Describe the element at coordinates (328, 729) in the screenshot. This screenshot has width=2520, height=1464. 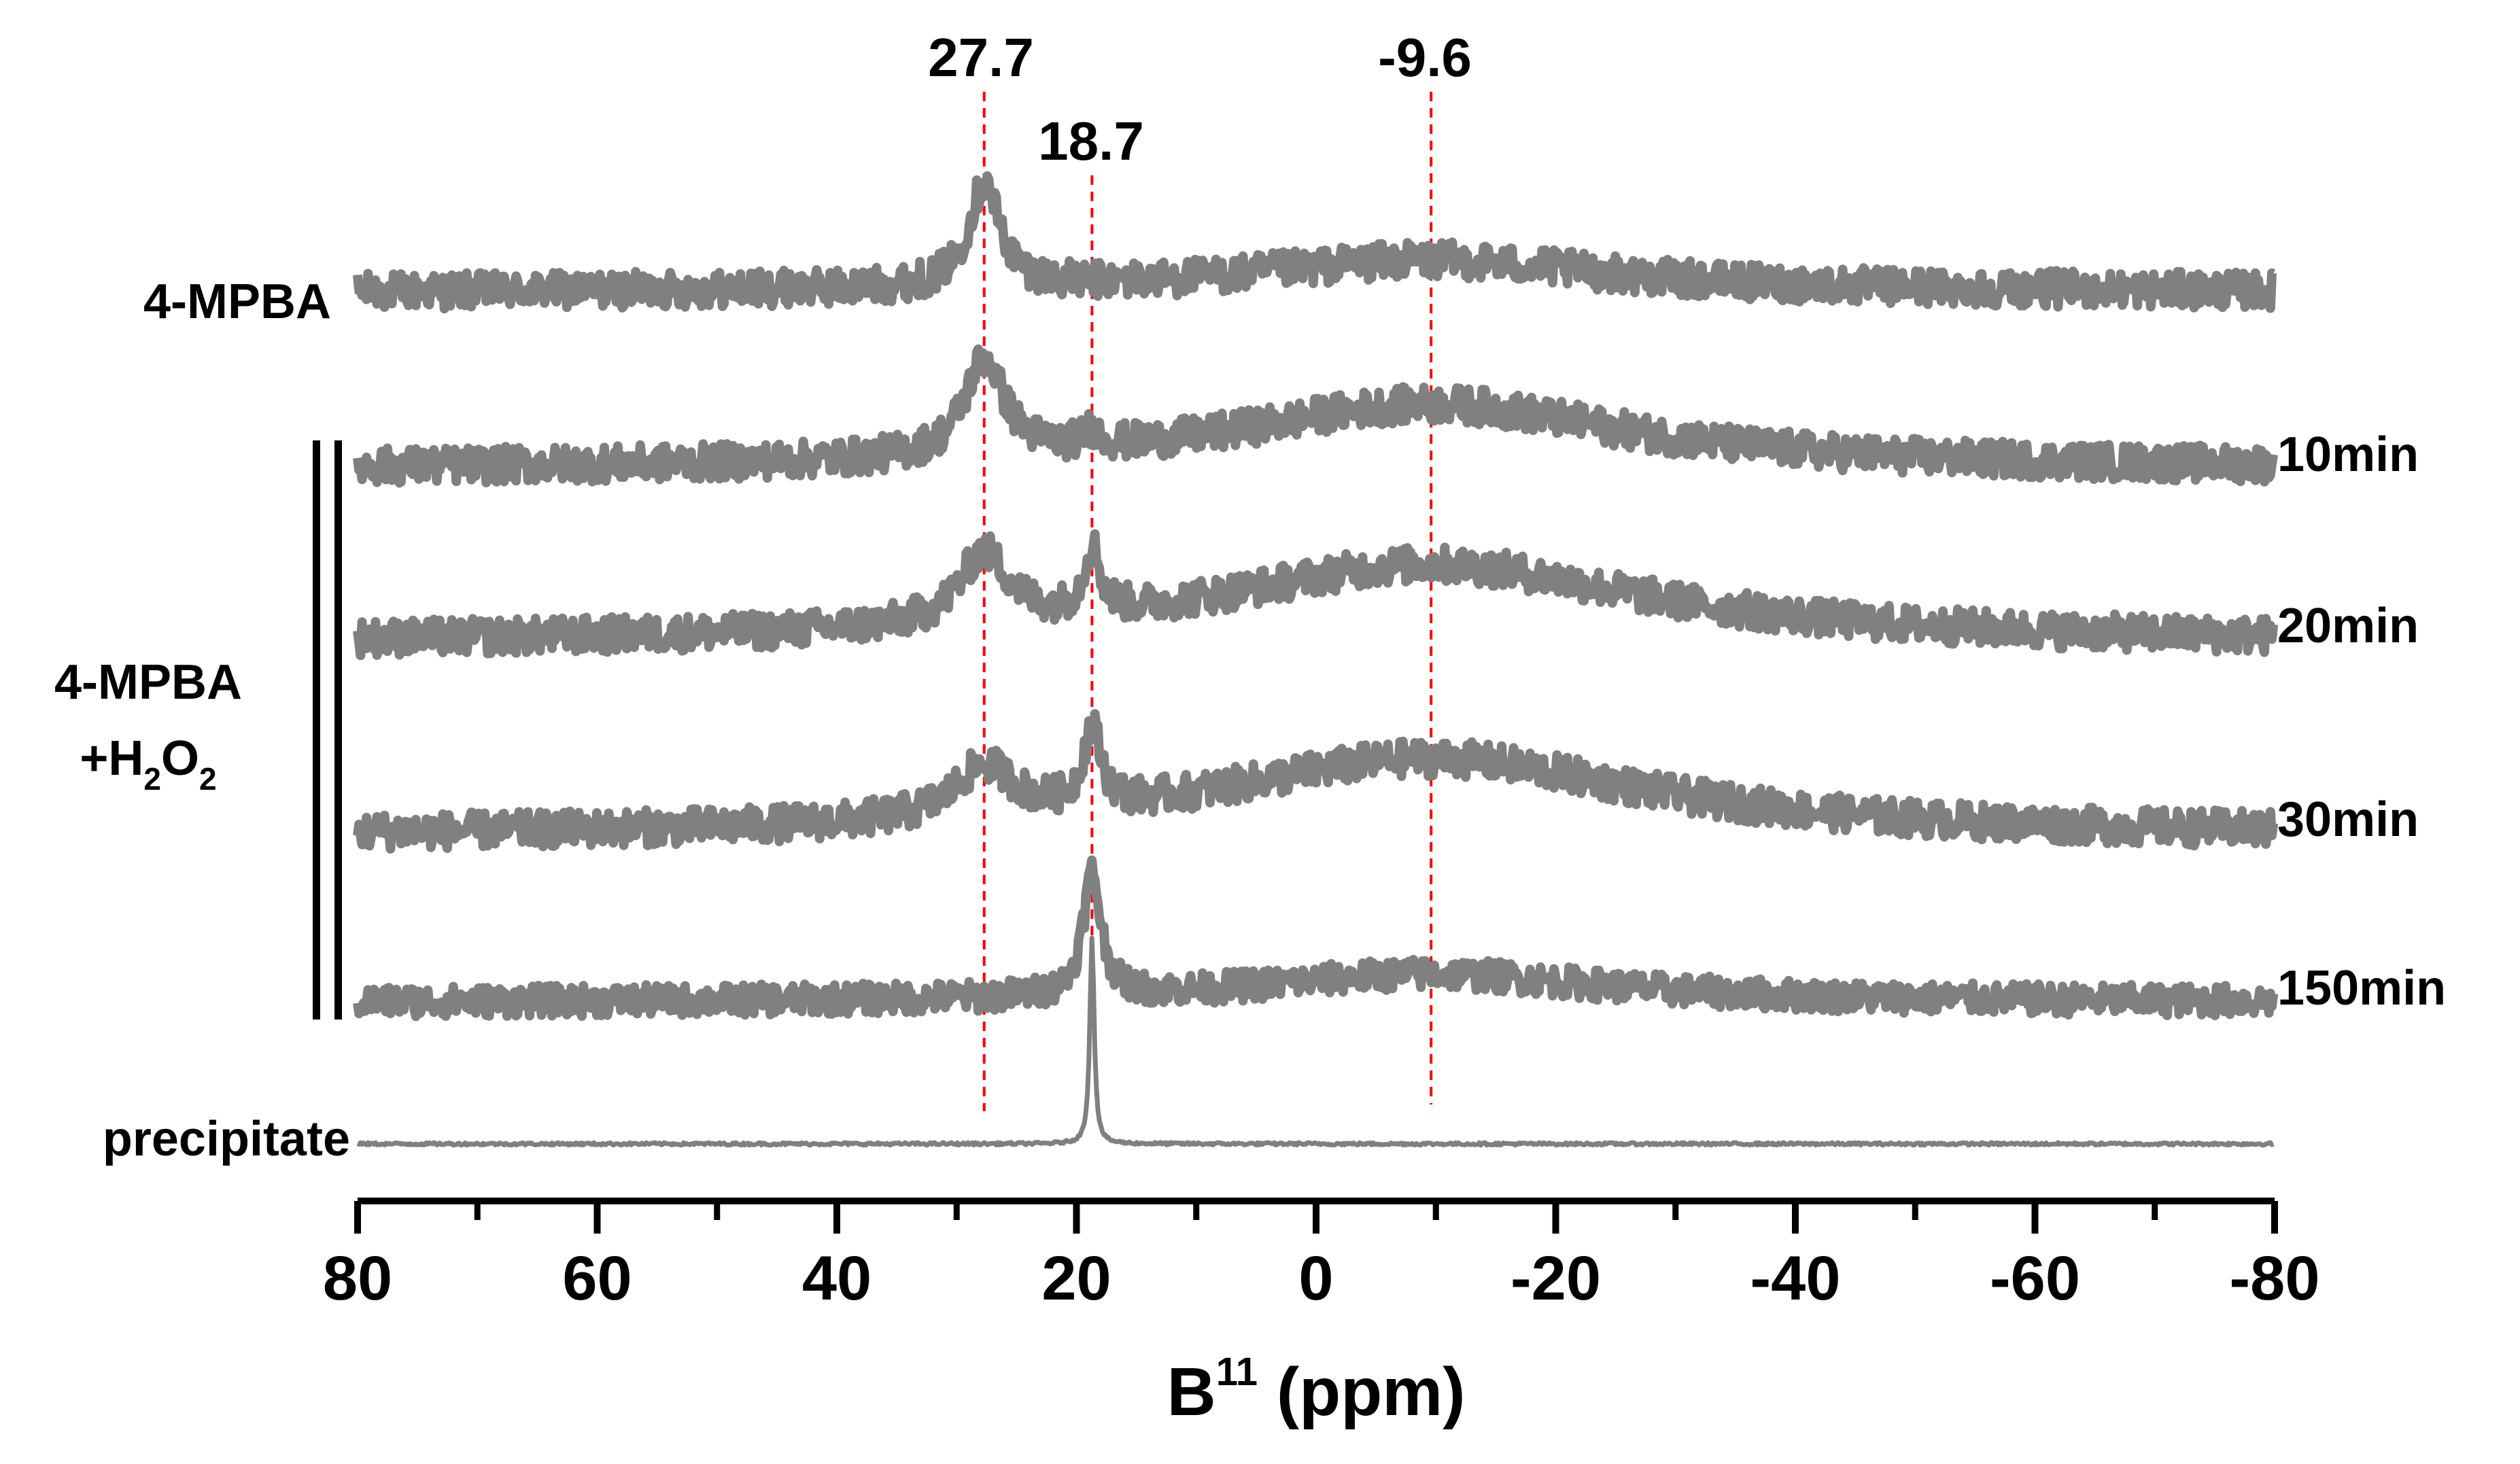
I see `group-bracket` at that location.